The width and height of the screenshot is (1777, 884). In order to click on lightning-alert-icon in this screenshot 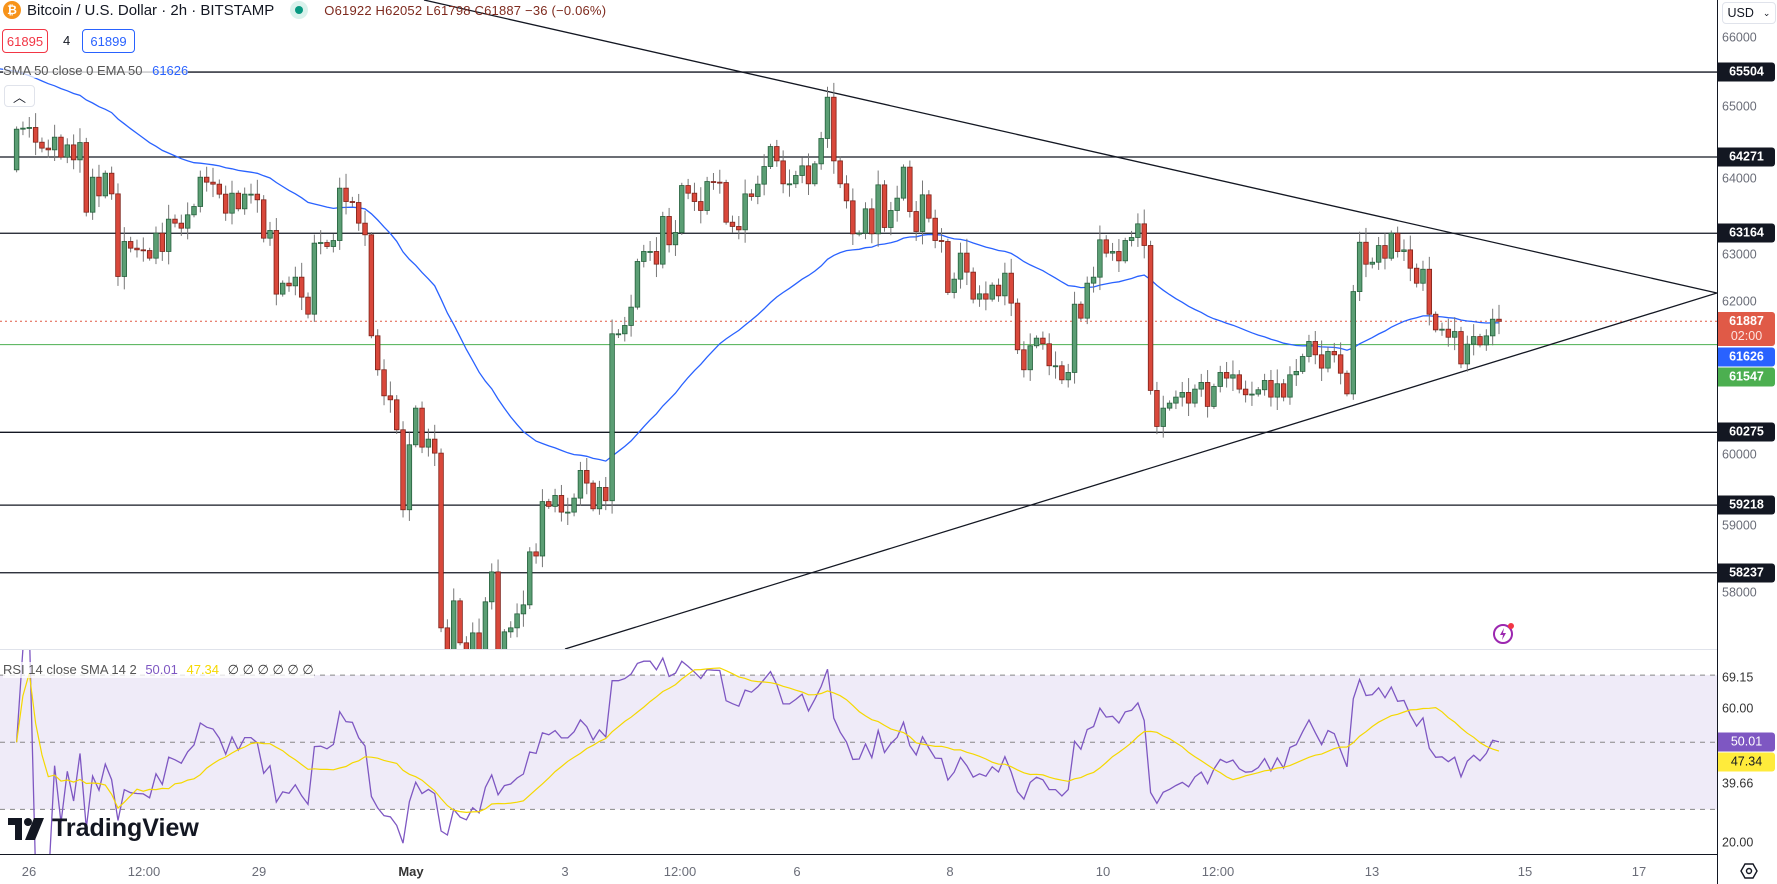, I will do `click(1504, 633)`.